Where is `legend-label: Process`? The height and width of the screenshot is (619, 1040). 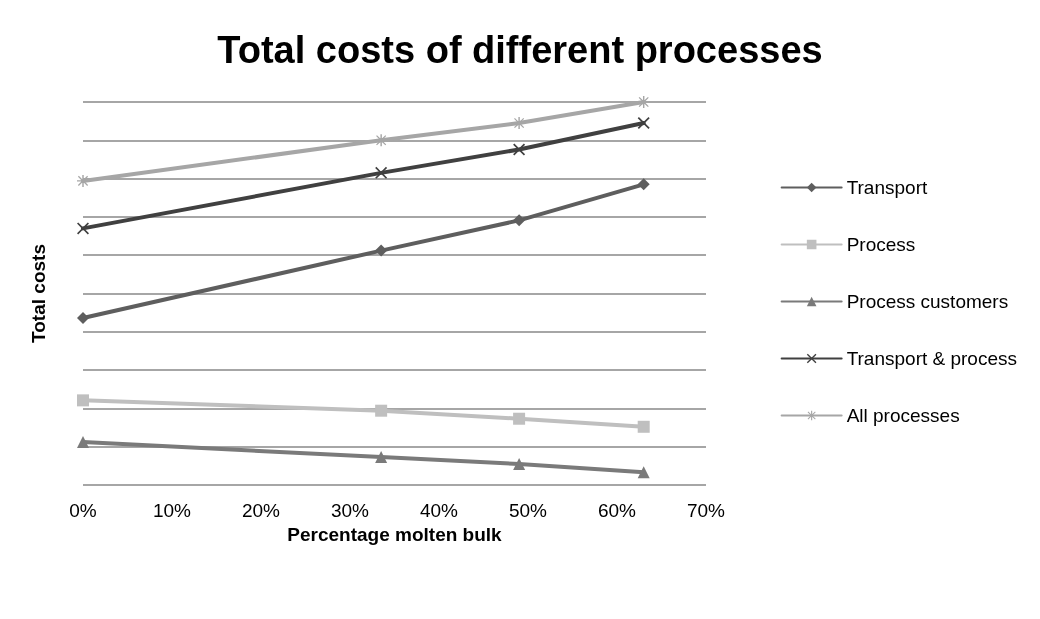
legend-label: Process is located at coordinates (881, 244).